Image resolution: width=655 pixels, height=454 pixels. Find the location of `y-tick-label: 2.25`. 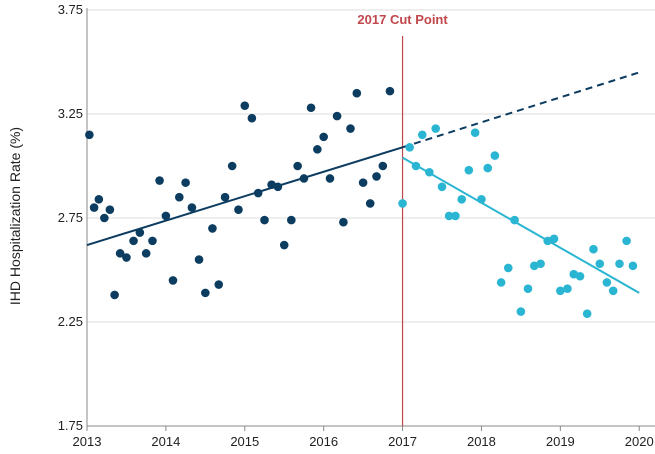

y-tick-label: 2.25 is located at coordinates (70, 321).